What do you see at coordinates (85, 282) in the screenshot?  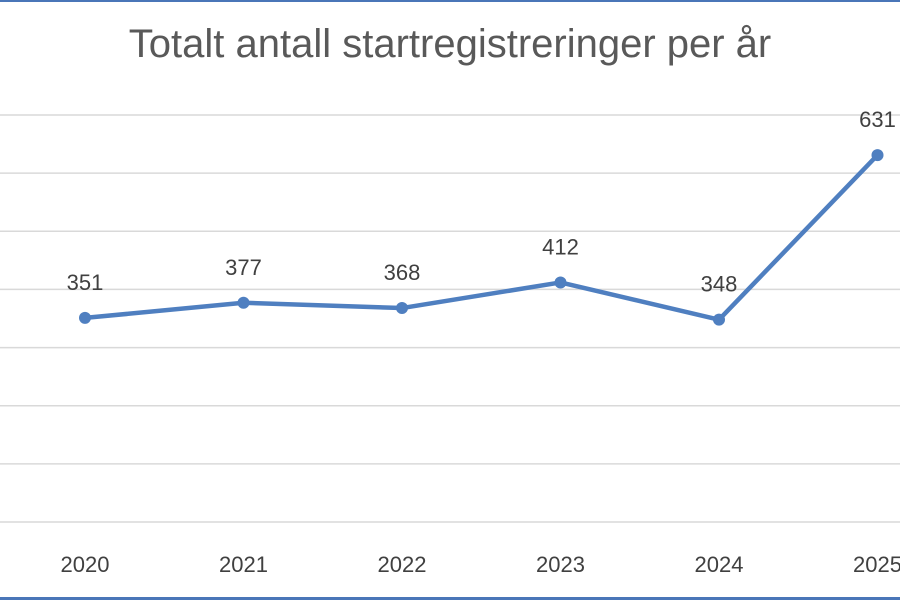 I see `data-label: 351` at bounding box center [85, 282].